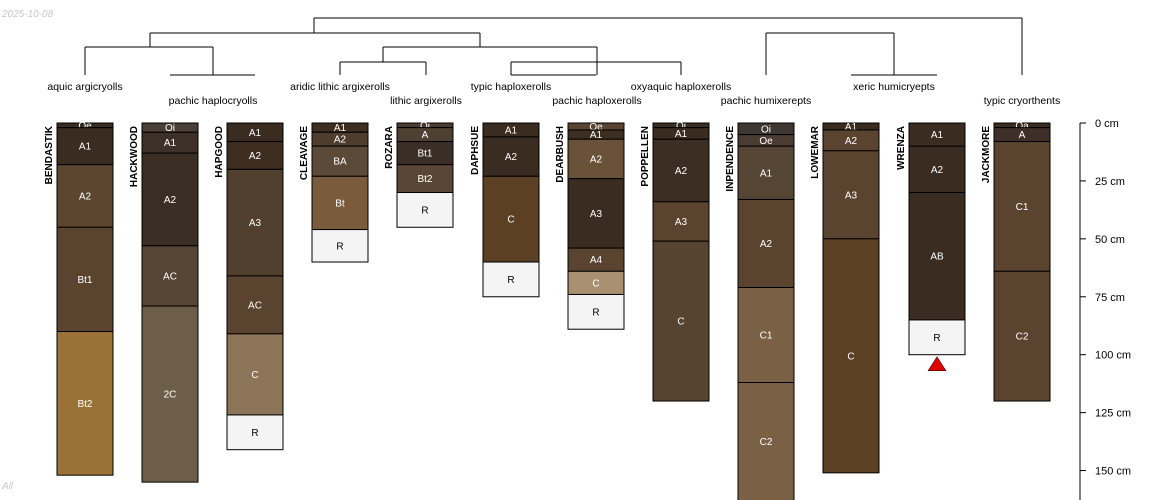  I want to click on horizon-label: A, so click(425, 135).